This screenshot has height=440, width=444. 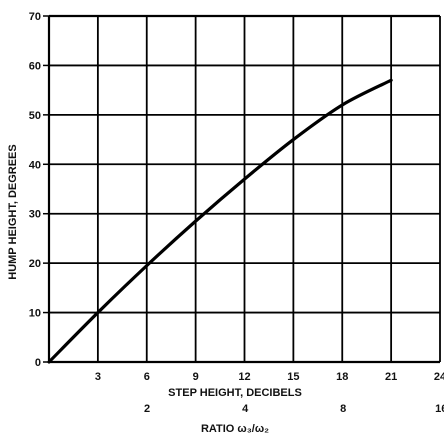 What do you see at coordinates (35, 165) in the screenshot?
I see `y-tick-label-4: 40` at bounding box center [35, 165].